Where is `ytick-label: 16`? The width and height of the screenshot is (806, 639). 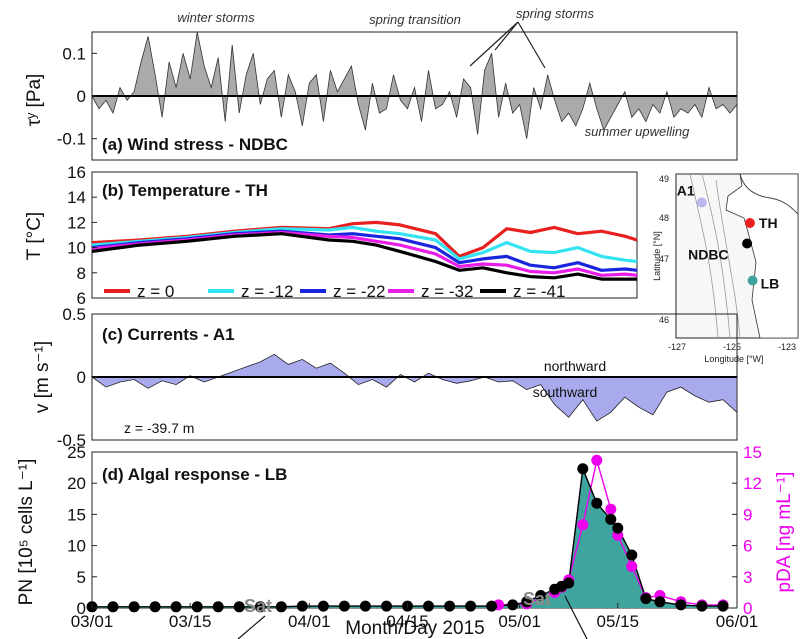 ytick-label: 16 is located at coordinates (76, 172).